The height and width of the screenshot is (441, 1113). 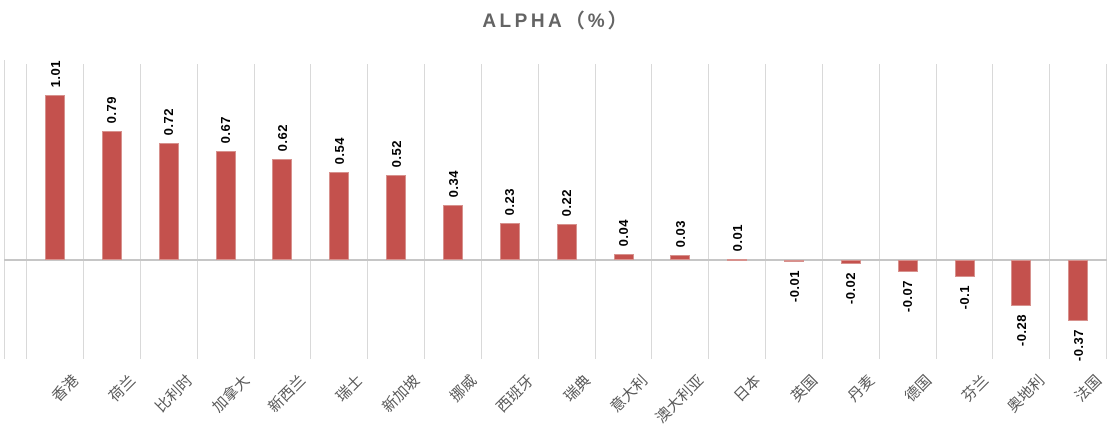 What do you see at coordinates (230, 393) in the screenshot?
I see `category-label: 加拿大` at bounding box center [230, 393].